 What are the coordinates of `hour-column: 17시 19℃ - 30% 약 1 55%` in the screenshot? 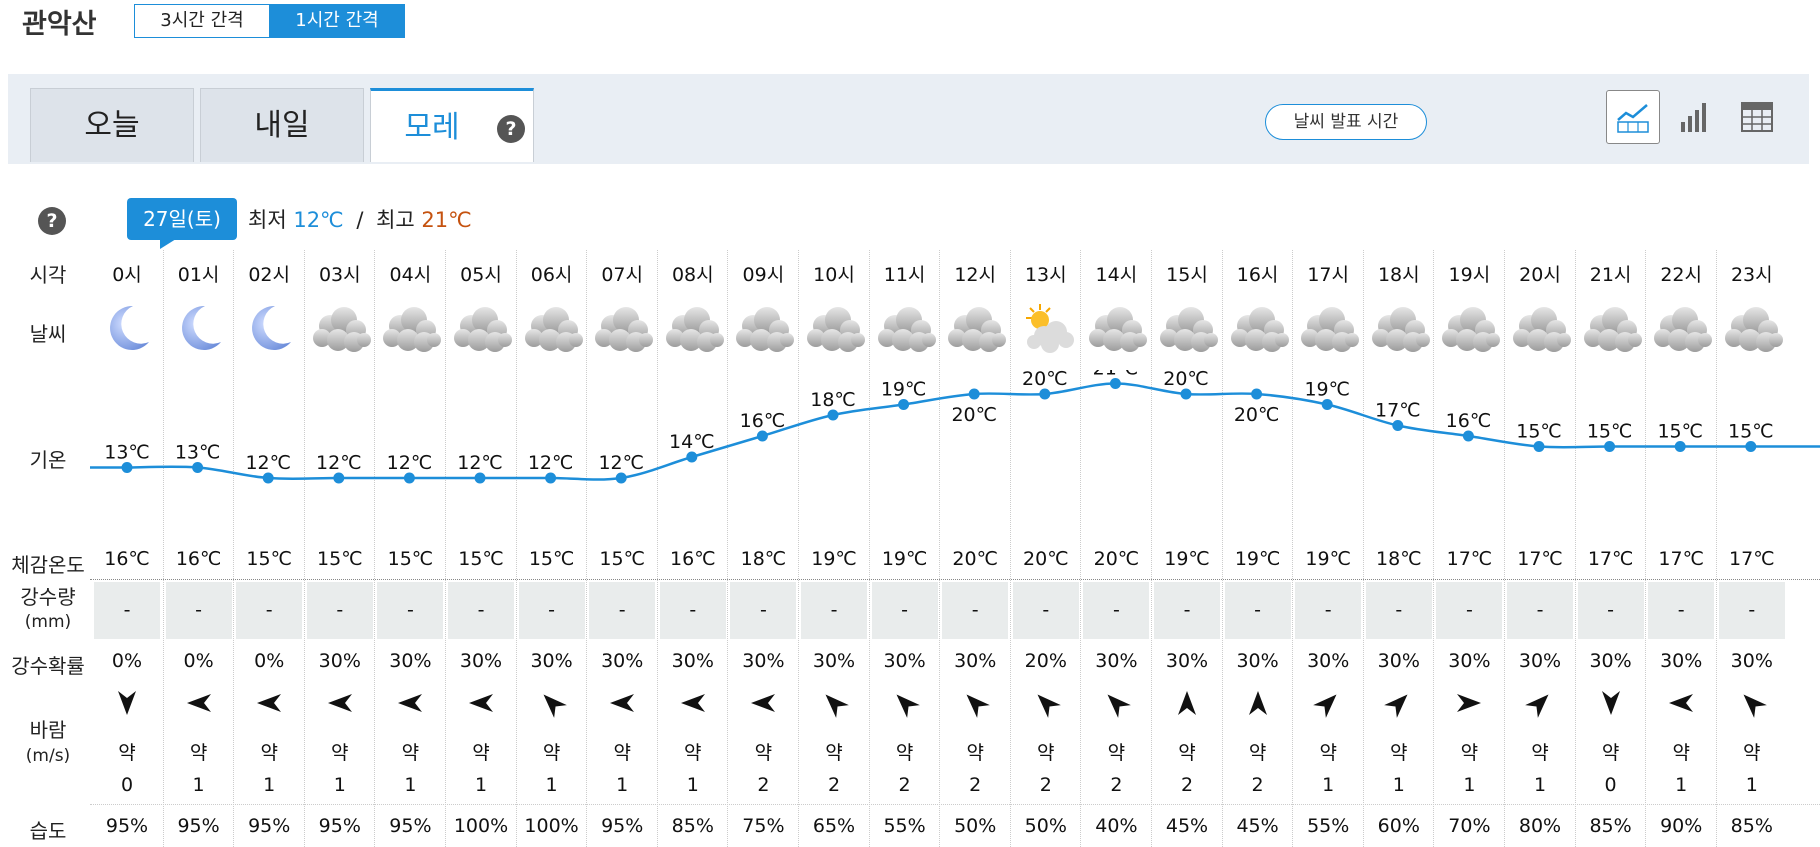 It's located at (1327, 548).